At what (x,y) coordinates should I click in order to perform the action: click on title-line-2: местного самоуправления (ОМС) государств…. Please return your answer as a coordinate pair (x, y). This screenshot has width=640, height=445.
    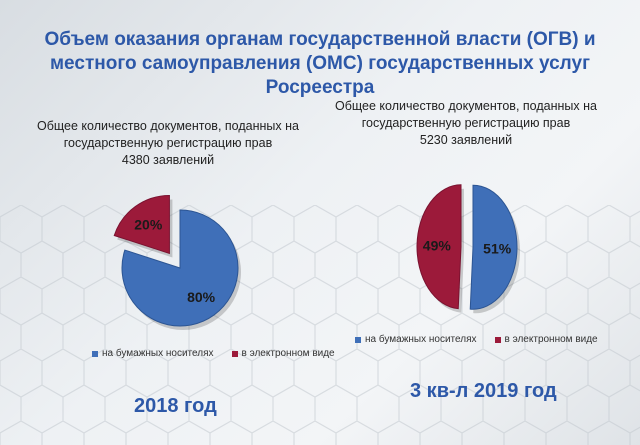
    Looking at the image, I should click on (320, 63).